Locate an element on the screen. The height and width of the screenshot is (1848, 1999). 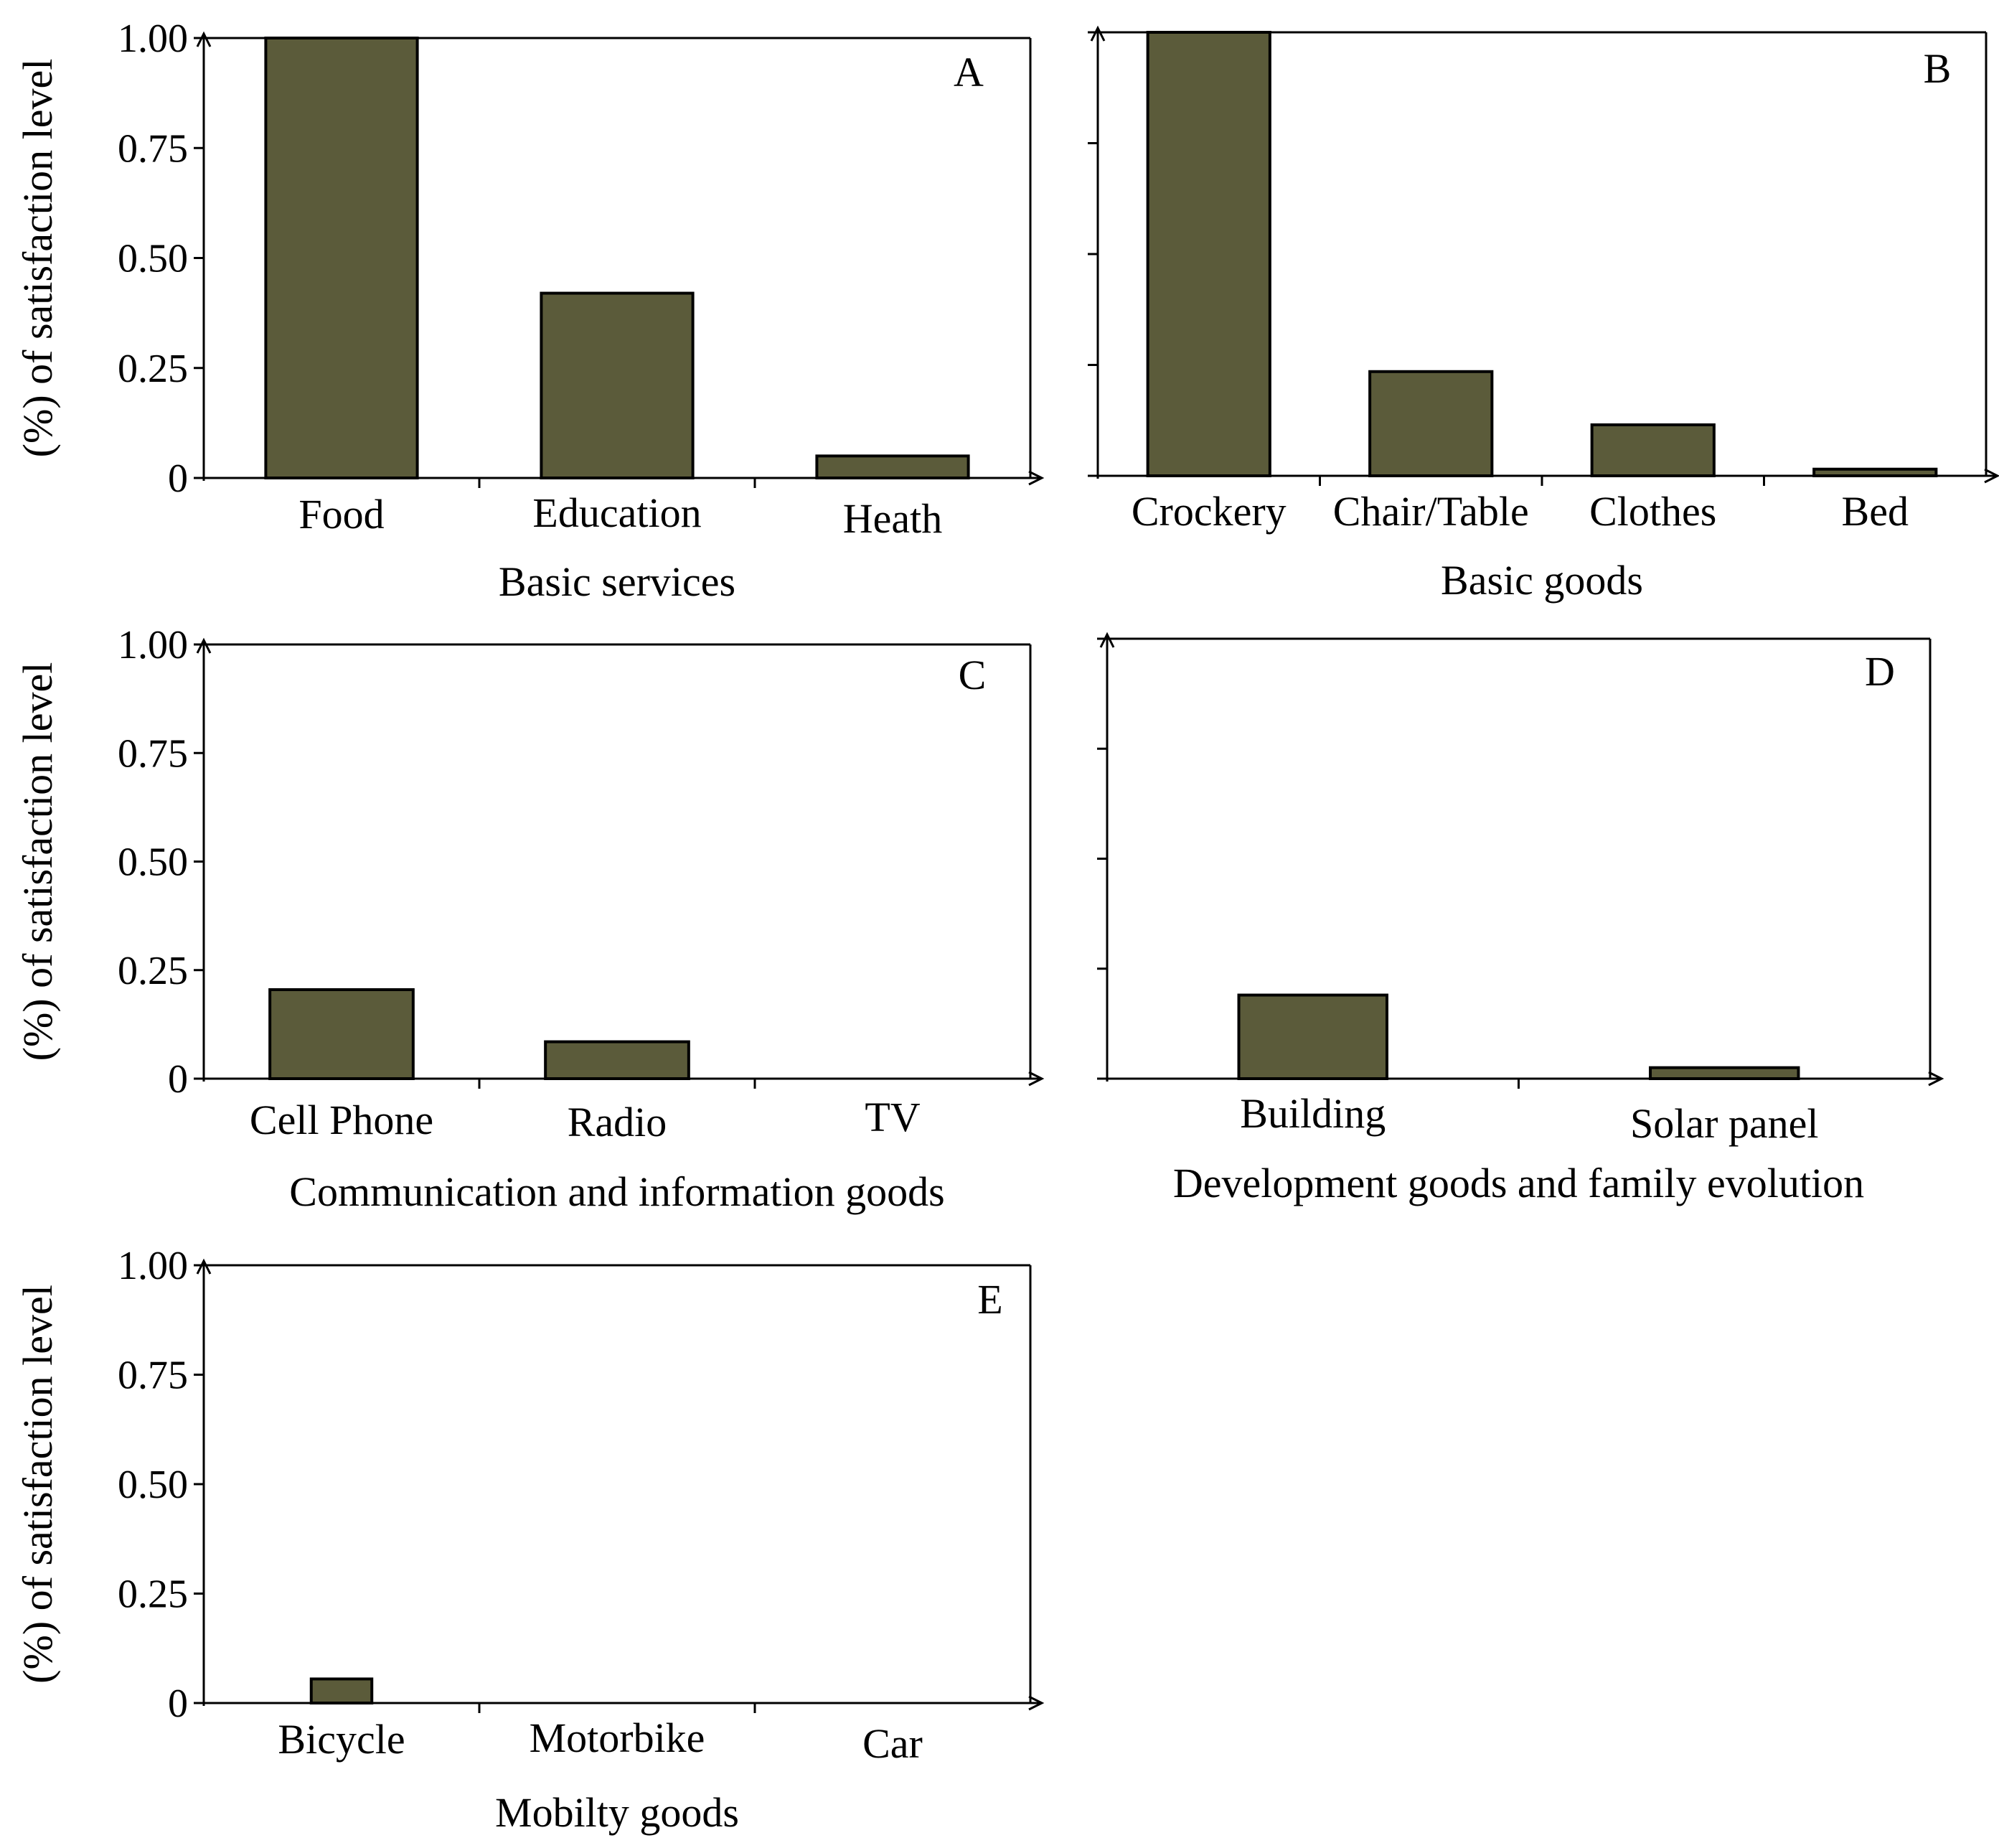
x-tick-label: Chair/Table is located at coordinates (1431, 511).